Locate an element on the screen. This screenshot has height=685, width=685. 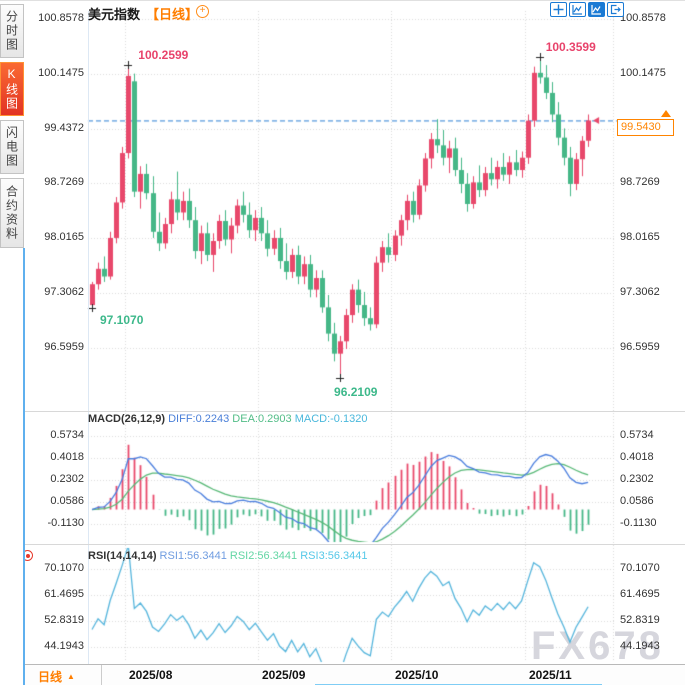
sidebar-tab-contract-info: 合约资料 is located at coordinates (12, 213).